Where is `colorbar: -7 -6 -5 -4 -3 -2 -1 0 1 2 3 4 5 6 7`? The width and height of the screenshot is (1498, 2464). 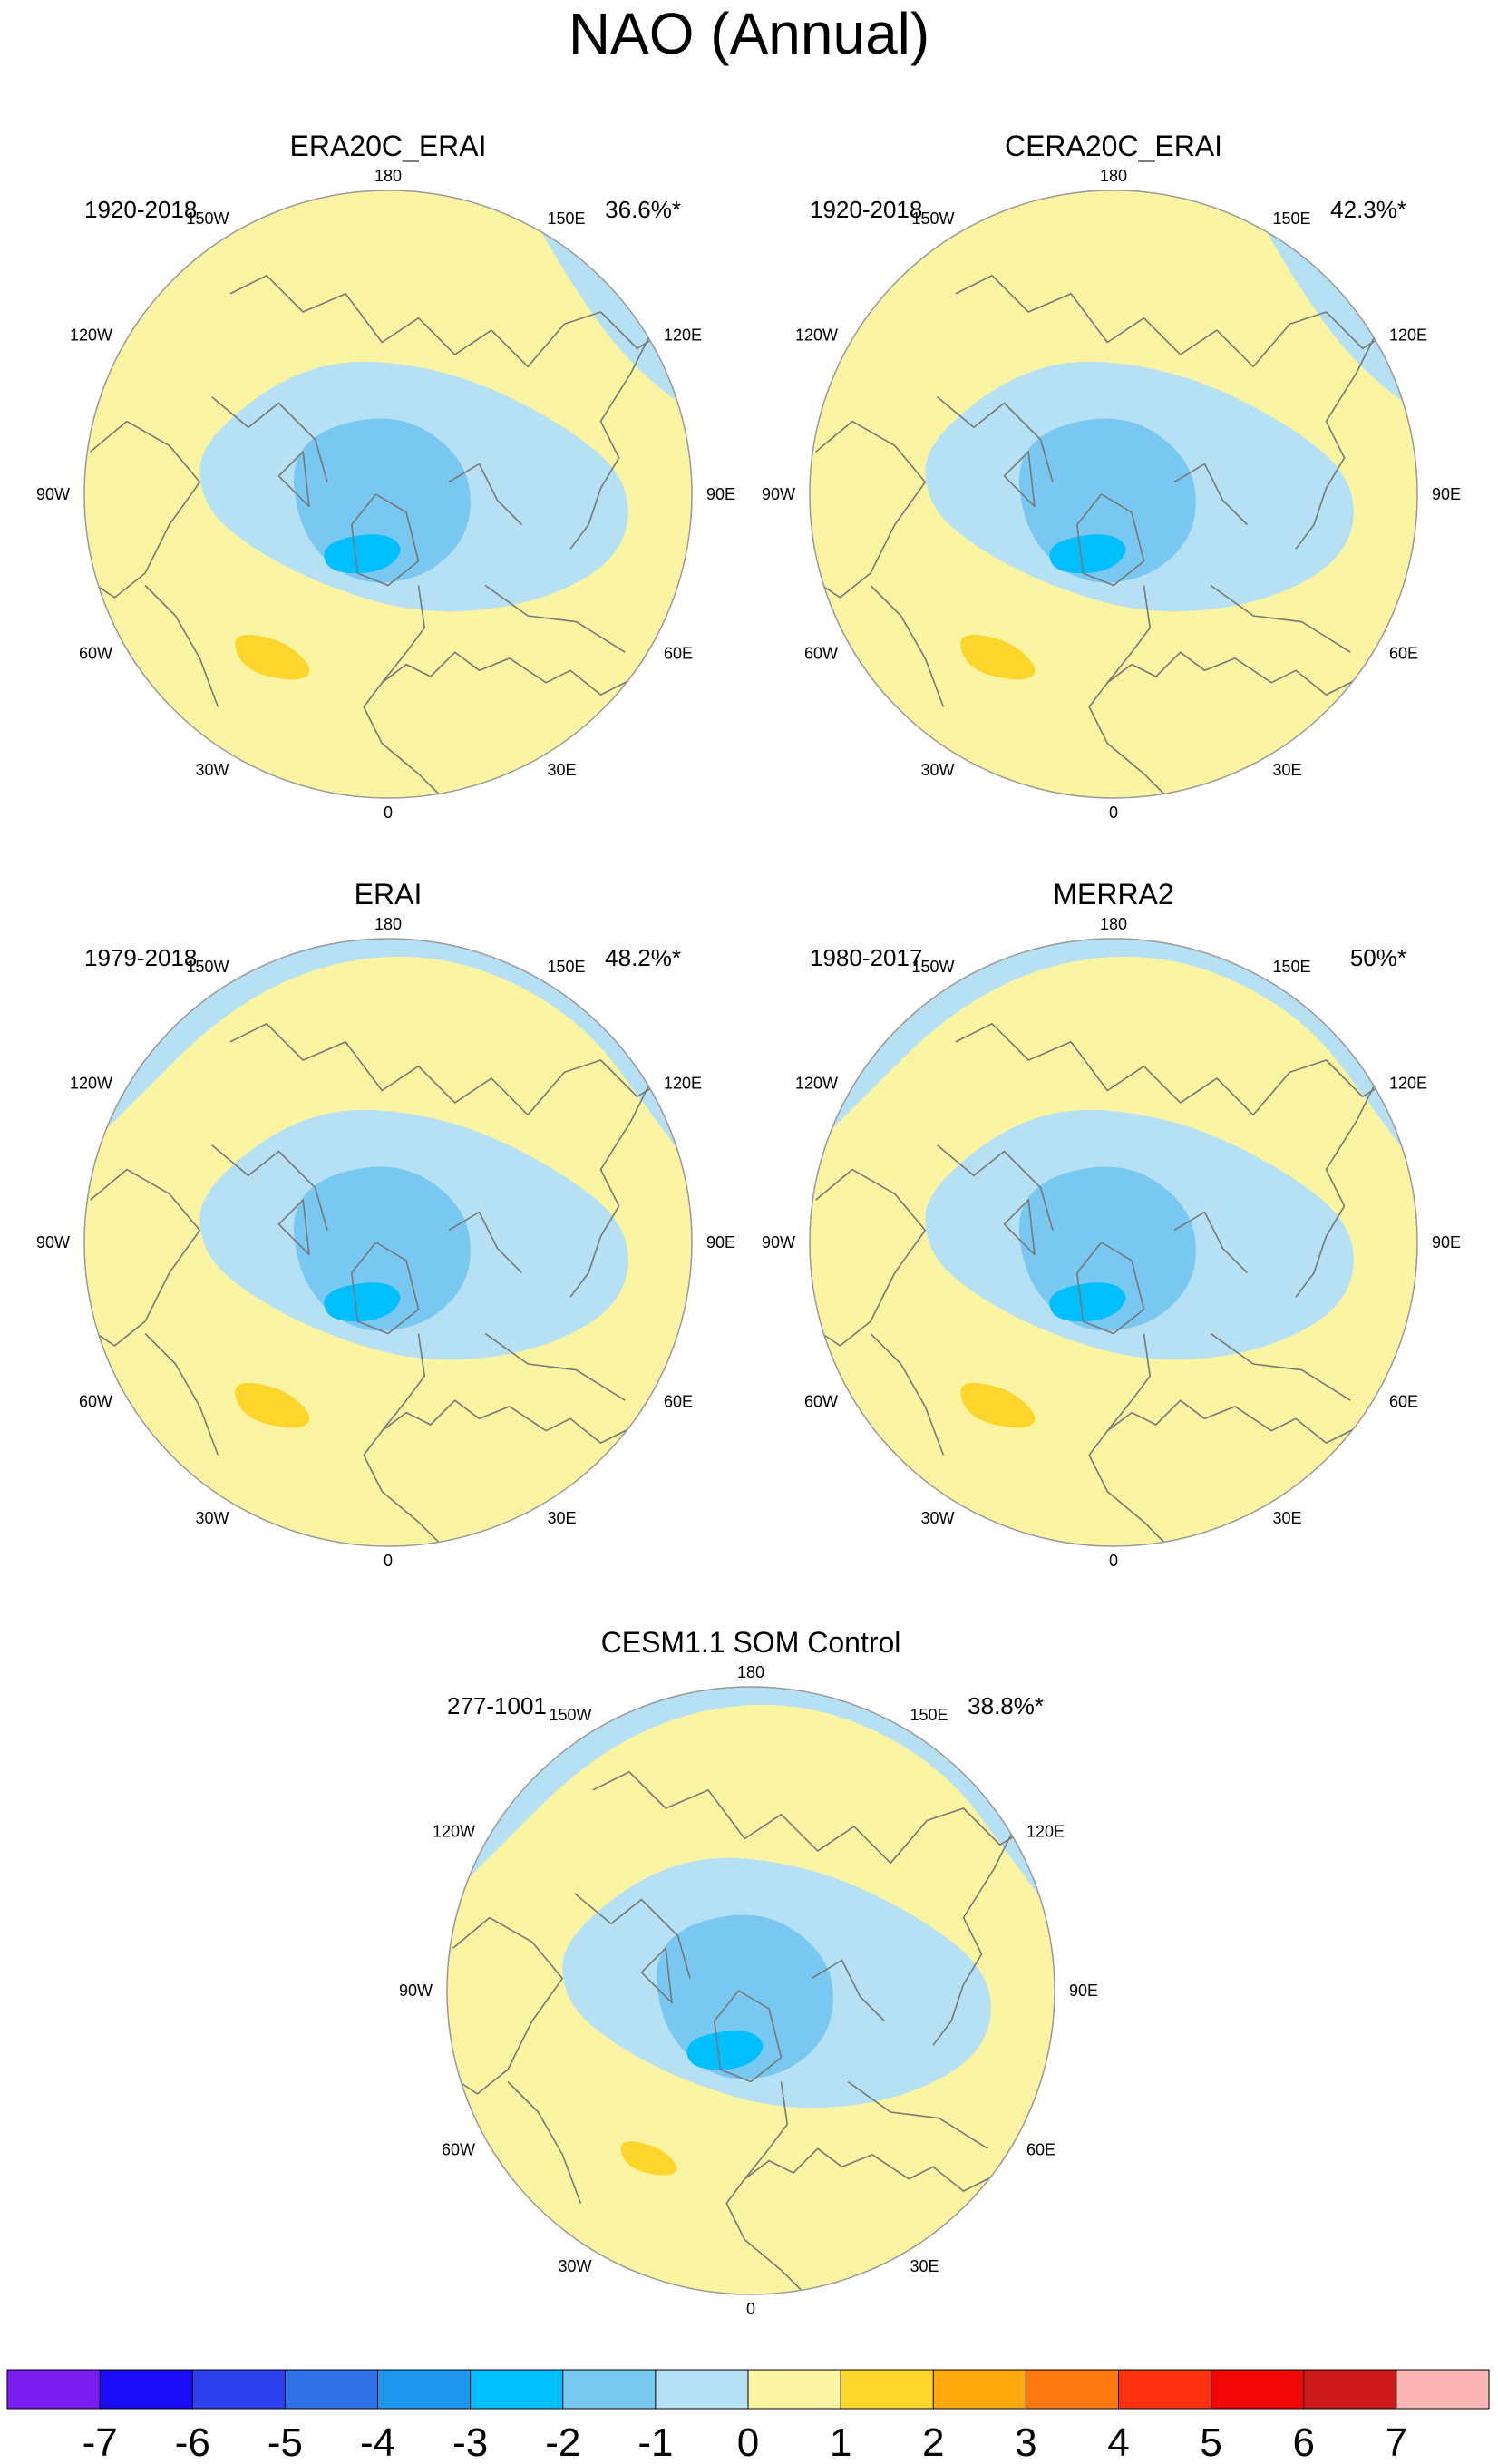 colorbar: -7 -6 -5 -4 -3 -2 -1 0 1 2 3 4 5 6 7 is located at coordinates (748, 2416).